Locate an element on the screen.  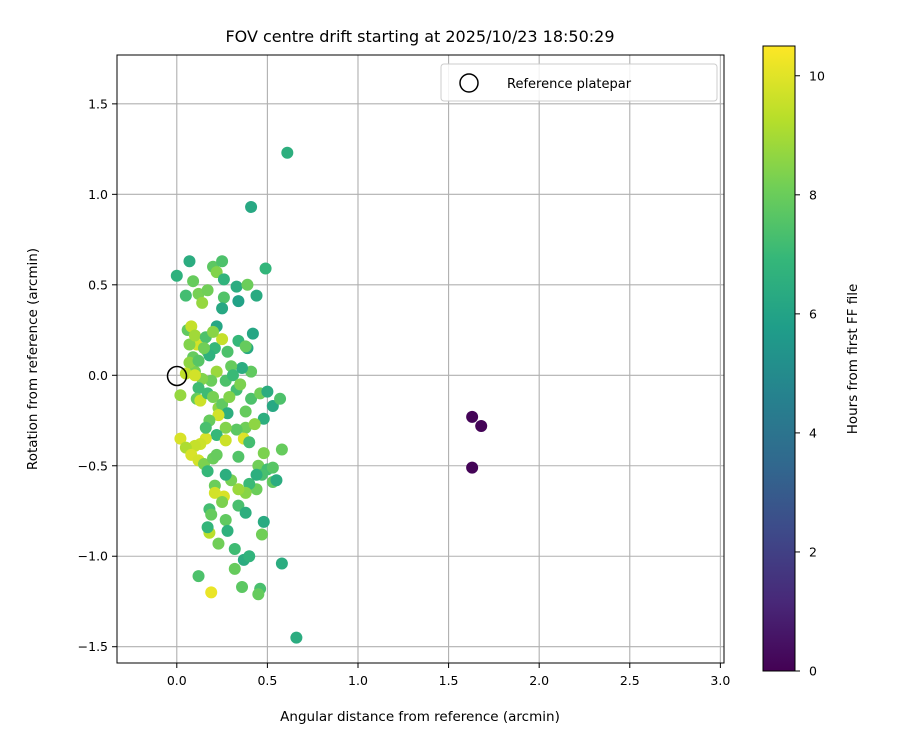
x-tick-label: 0.0 is located at coordinates (177, 680).